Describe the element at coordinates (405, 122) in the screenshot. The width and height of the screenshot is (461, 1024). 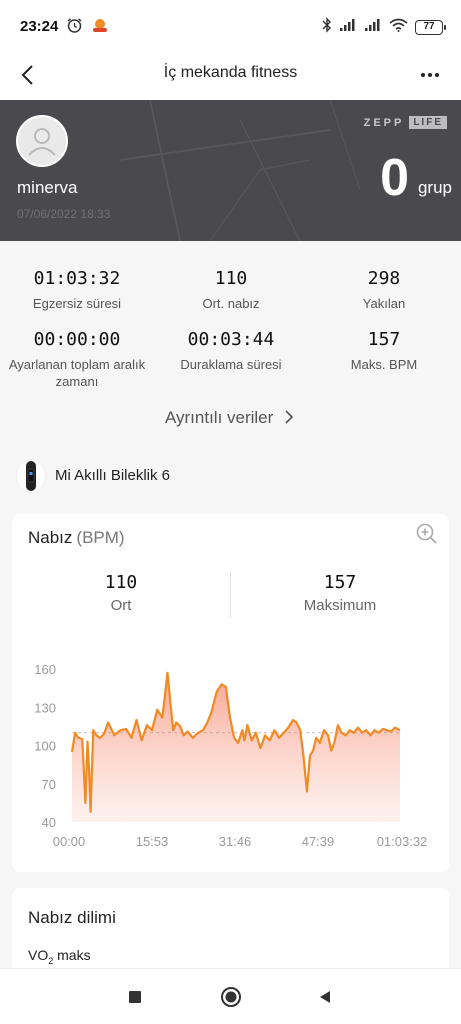
I see `brand-logo: ZEPP LIFE` at that location.